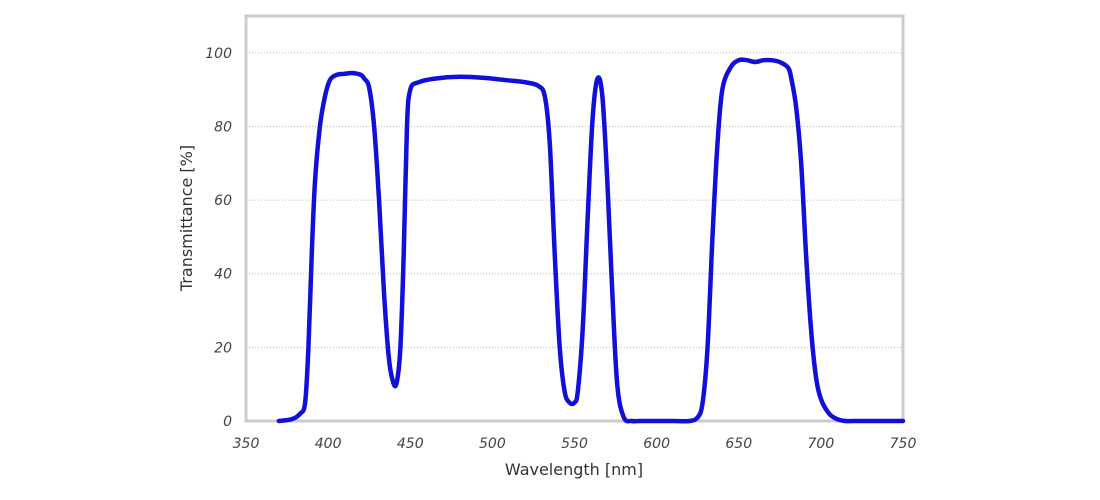 Image resolution: width=1100 pixels, height=500 pixels. Describe the element at coordinates (227, 422) in the screenshot. I see `y-tick-label: 0` at that location.